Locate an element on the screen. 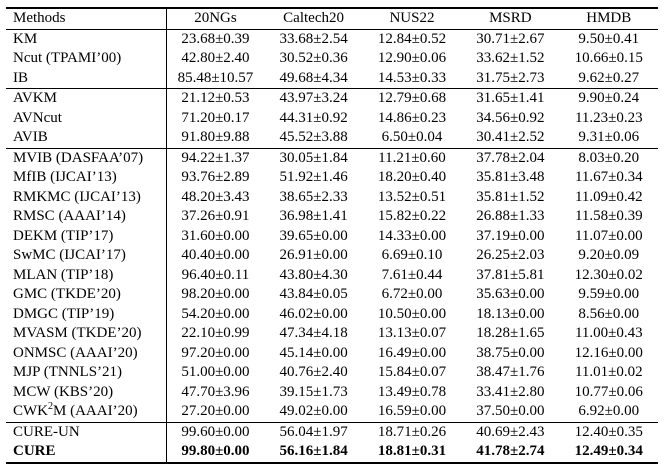 This screenshot has height=468, width=664. method-cell: MJP (TNNLS’21) is located at coordinates (86, 373).